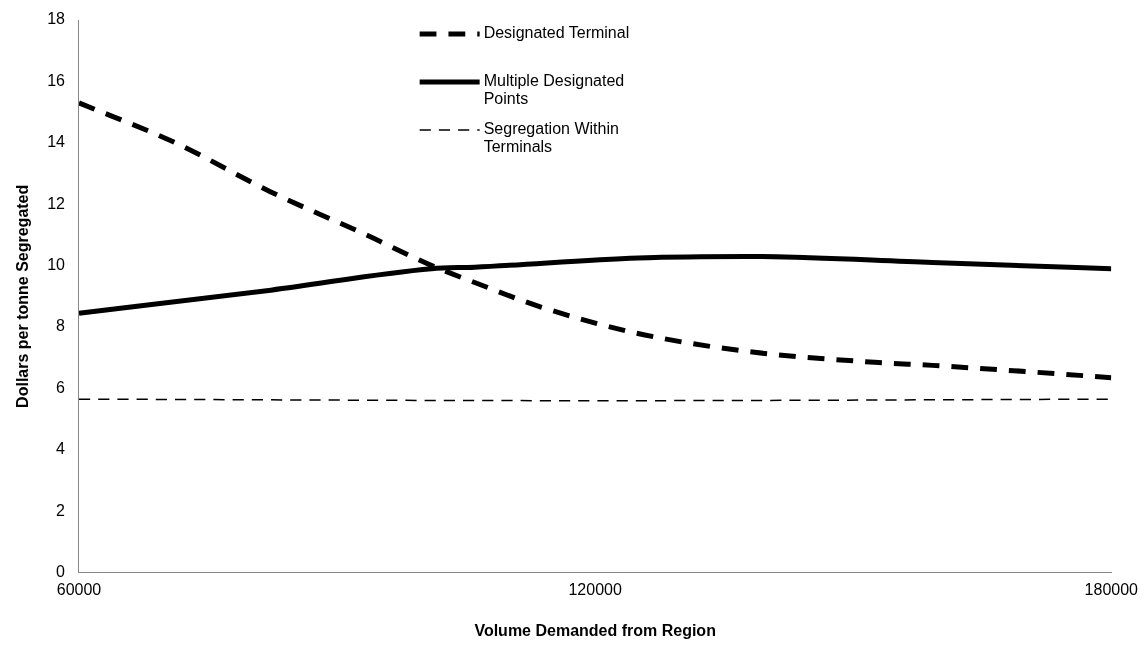 This screenshot has height=655, width=1146. What do you see at coordinates (61, 510) in the screenshot?
I see `y-tick-label: 2` at bounding box center [61, 510].